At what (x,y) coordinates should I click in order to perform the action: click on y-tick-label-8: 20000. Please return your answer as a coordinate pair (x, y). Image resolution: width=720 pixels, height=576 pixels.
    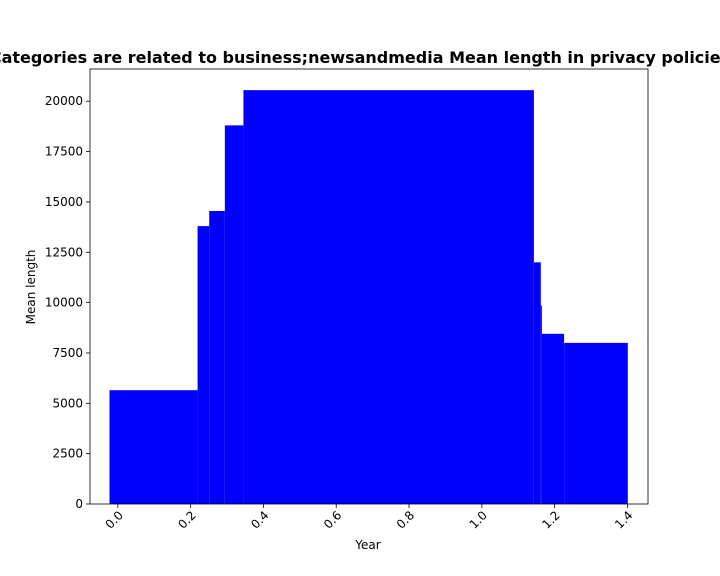
    Looking at the image, I should click on (64, 101).